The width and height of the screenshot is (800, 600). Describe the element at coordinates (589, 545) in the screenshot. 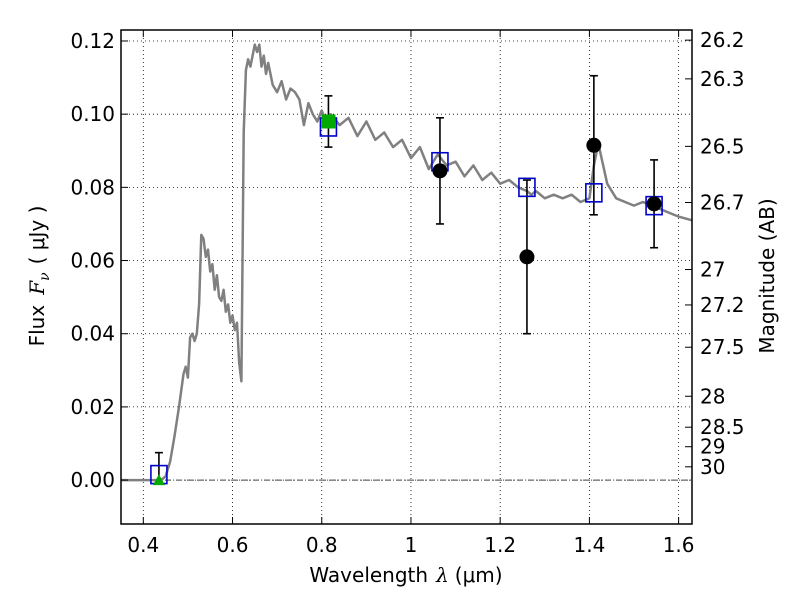

I see `x-tick-label: 1.4` at that location.